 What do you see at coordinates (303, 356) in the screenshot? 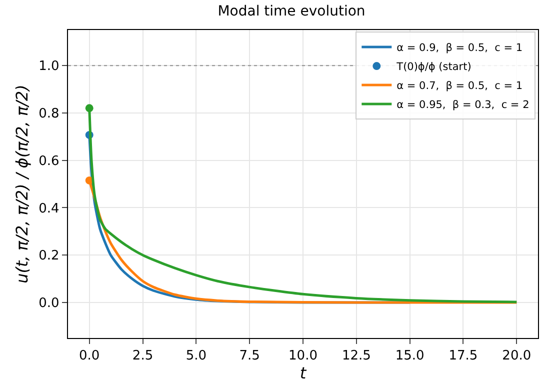
I see `x-tick-label: 10.0` at bounding box center [303, 356].